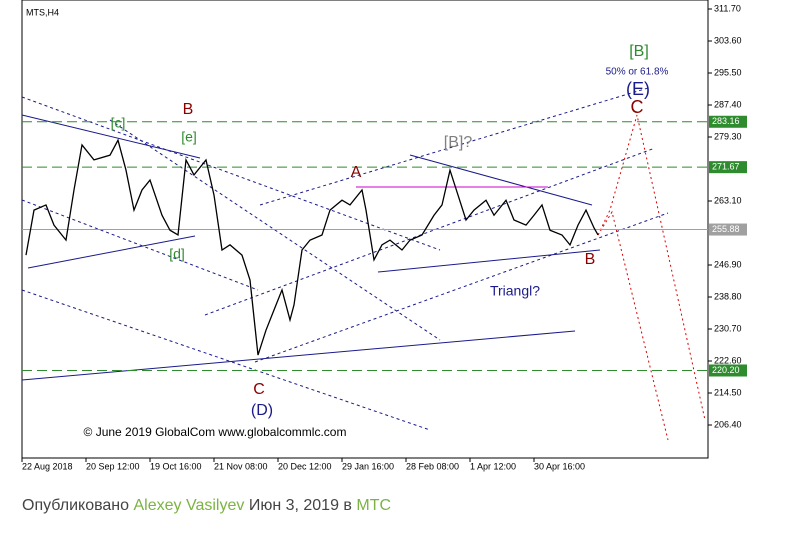 The width and height of the screenshot is (787, 540). Describe the element at coordinates (728, 264) in the screenshot. I see `y-tick-label: 246.90` at that location.